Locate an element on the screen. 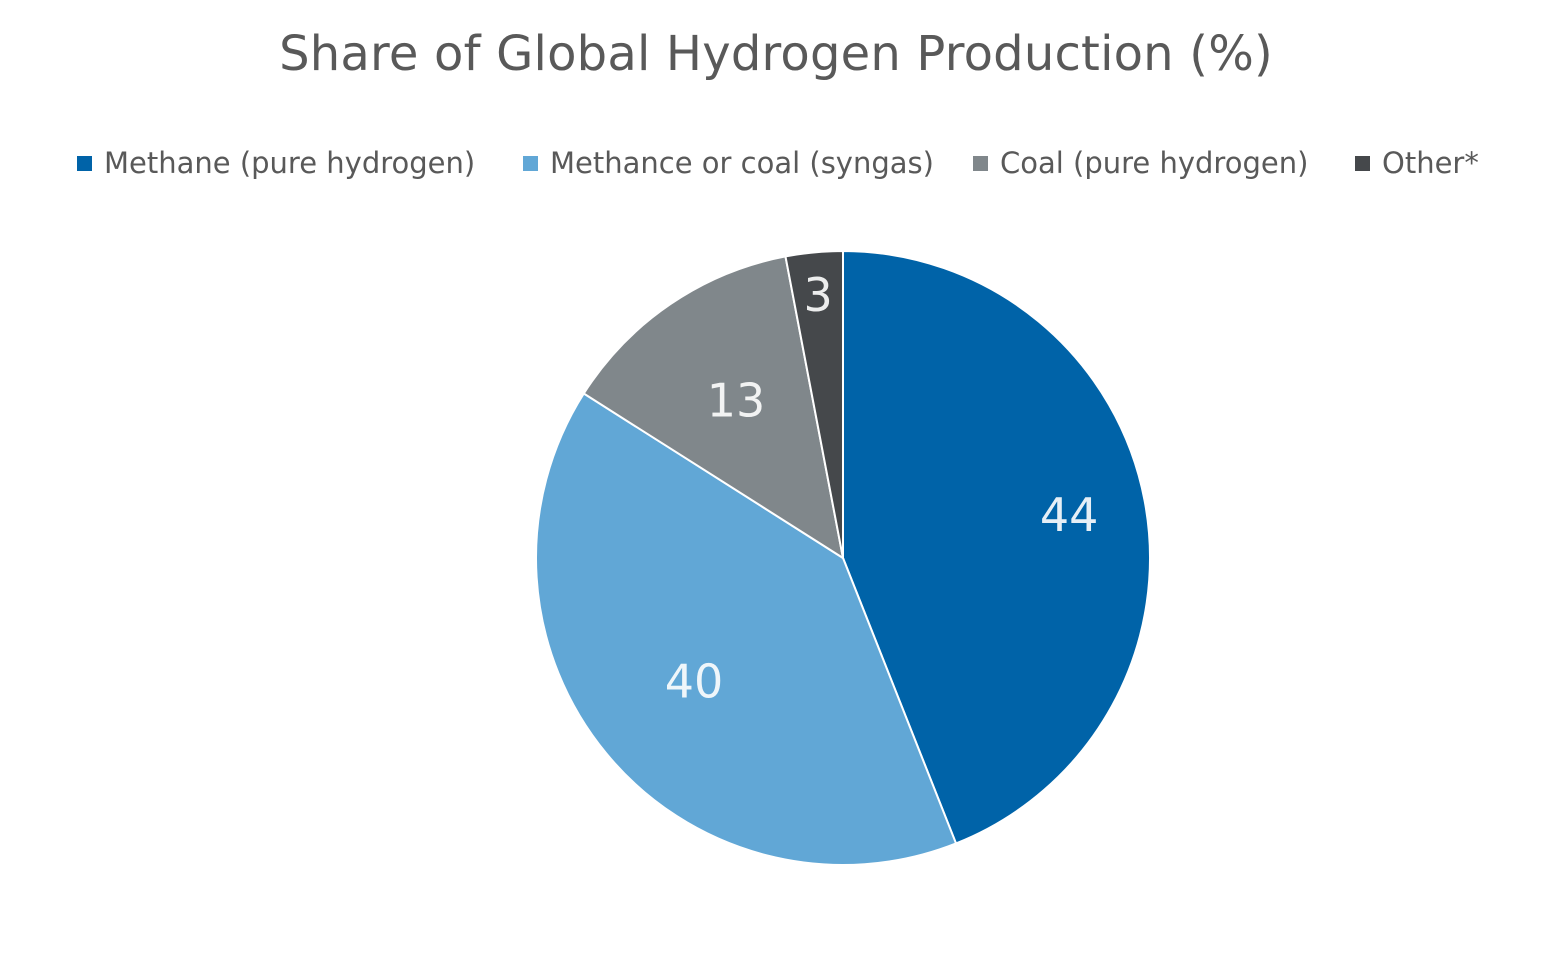 Image resolution: width=1552 pixels, height=971 pixels. legend-item-other: Other* is located at coordinates (1417, 163).